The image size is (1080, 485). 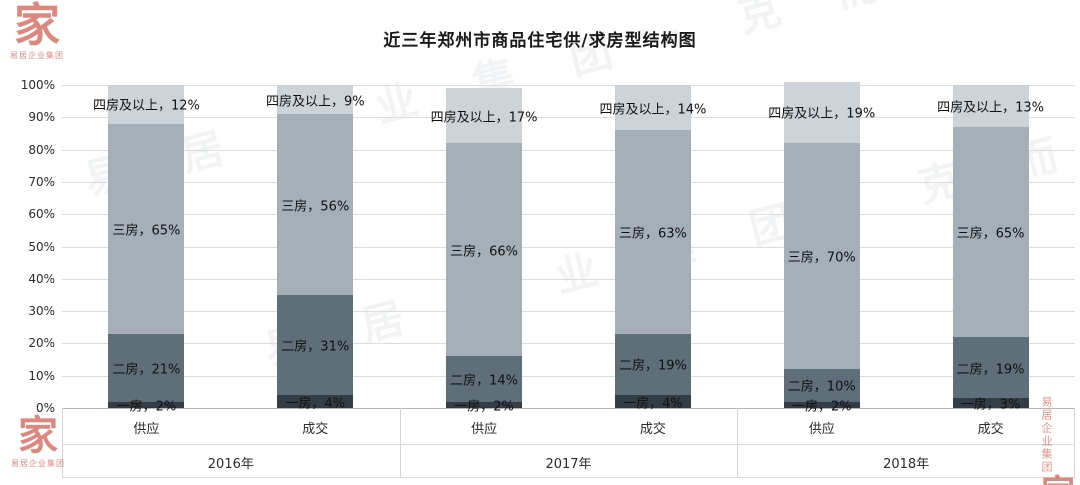 I want to click on y-tick-label: 20%, so click(x=41, y=343).